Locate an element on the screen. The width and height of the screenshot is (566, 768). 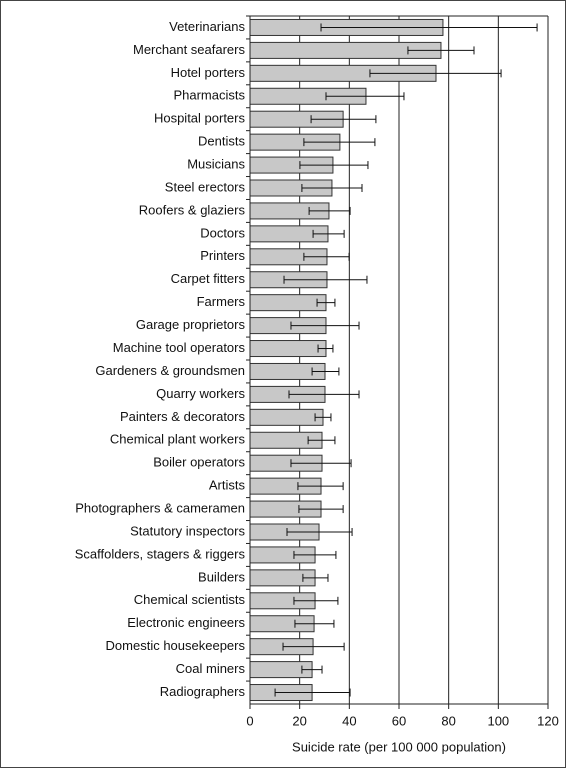
y-tick-label: Steel erectors is located at coordinates (205, 186).